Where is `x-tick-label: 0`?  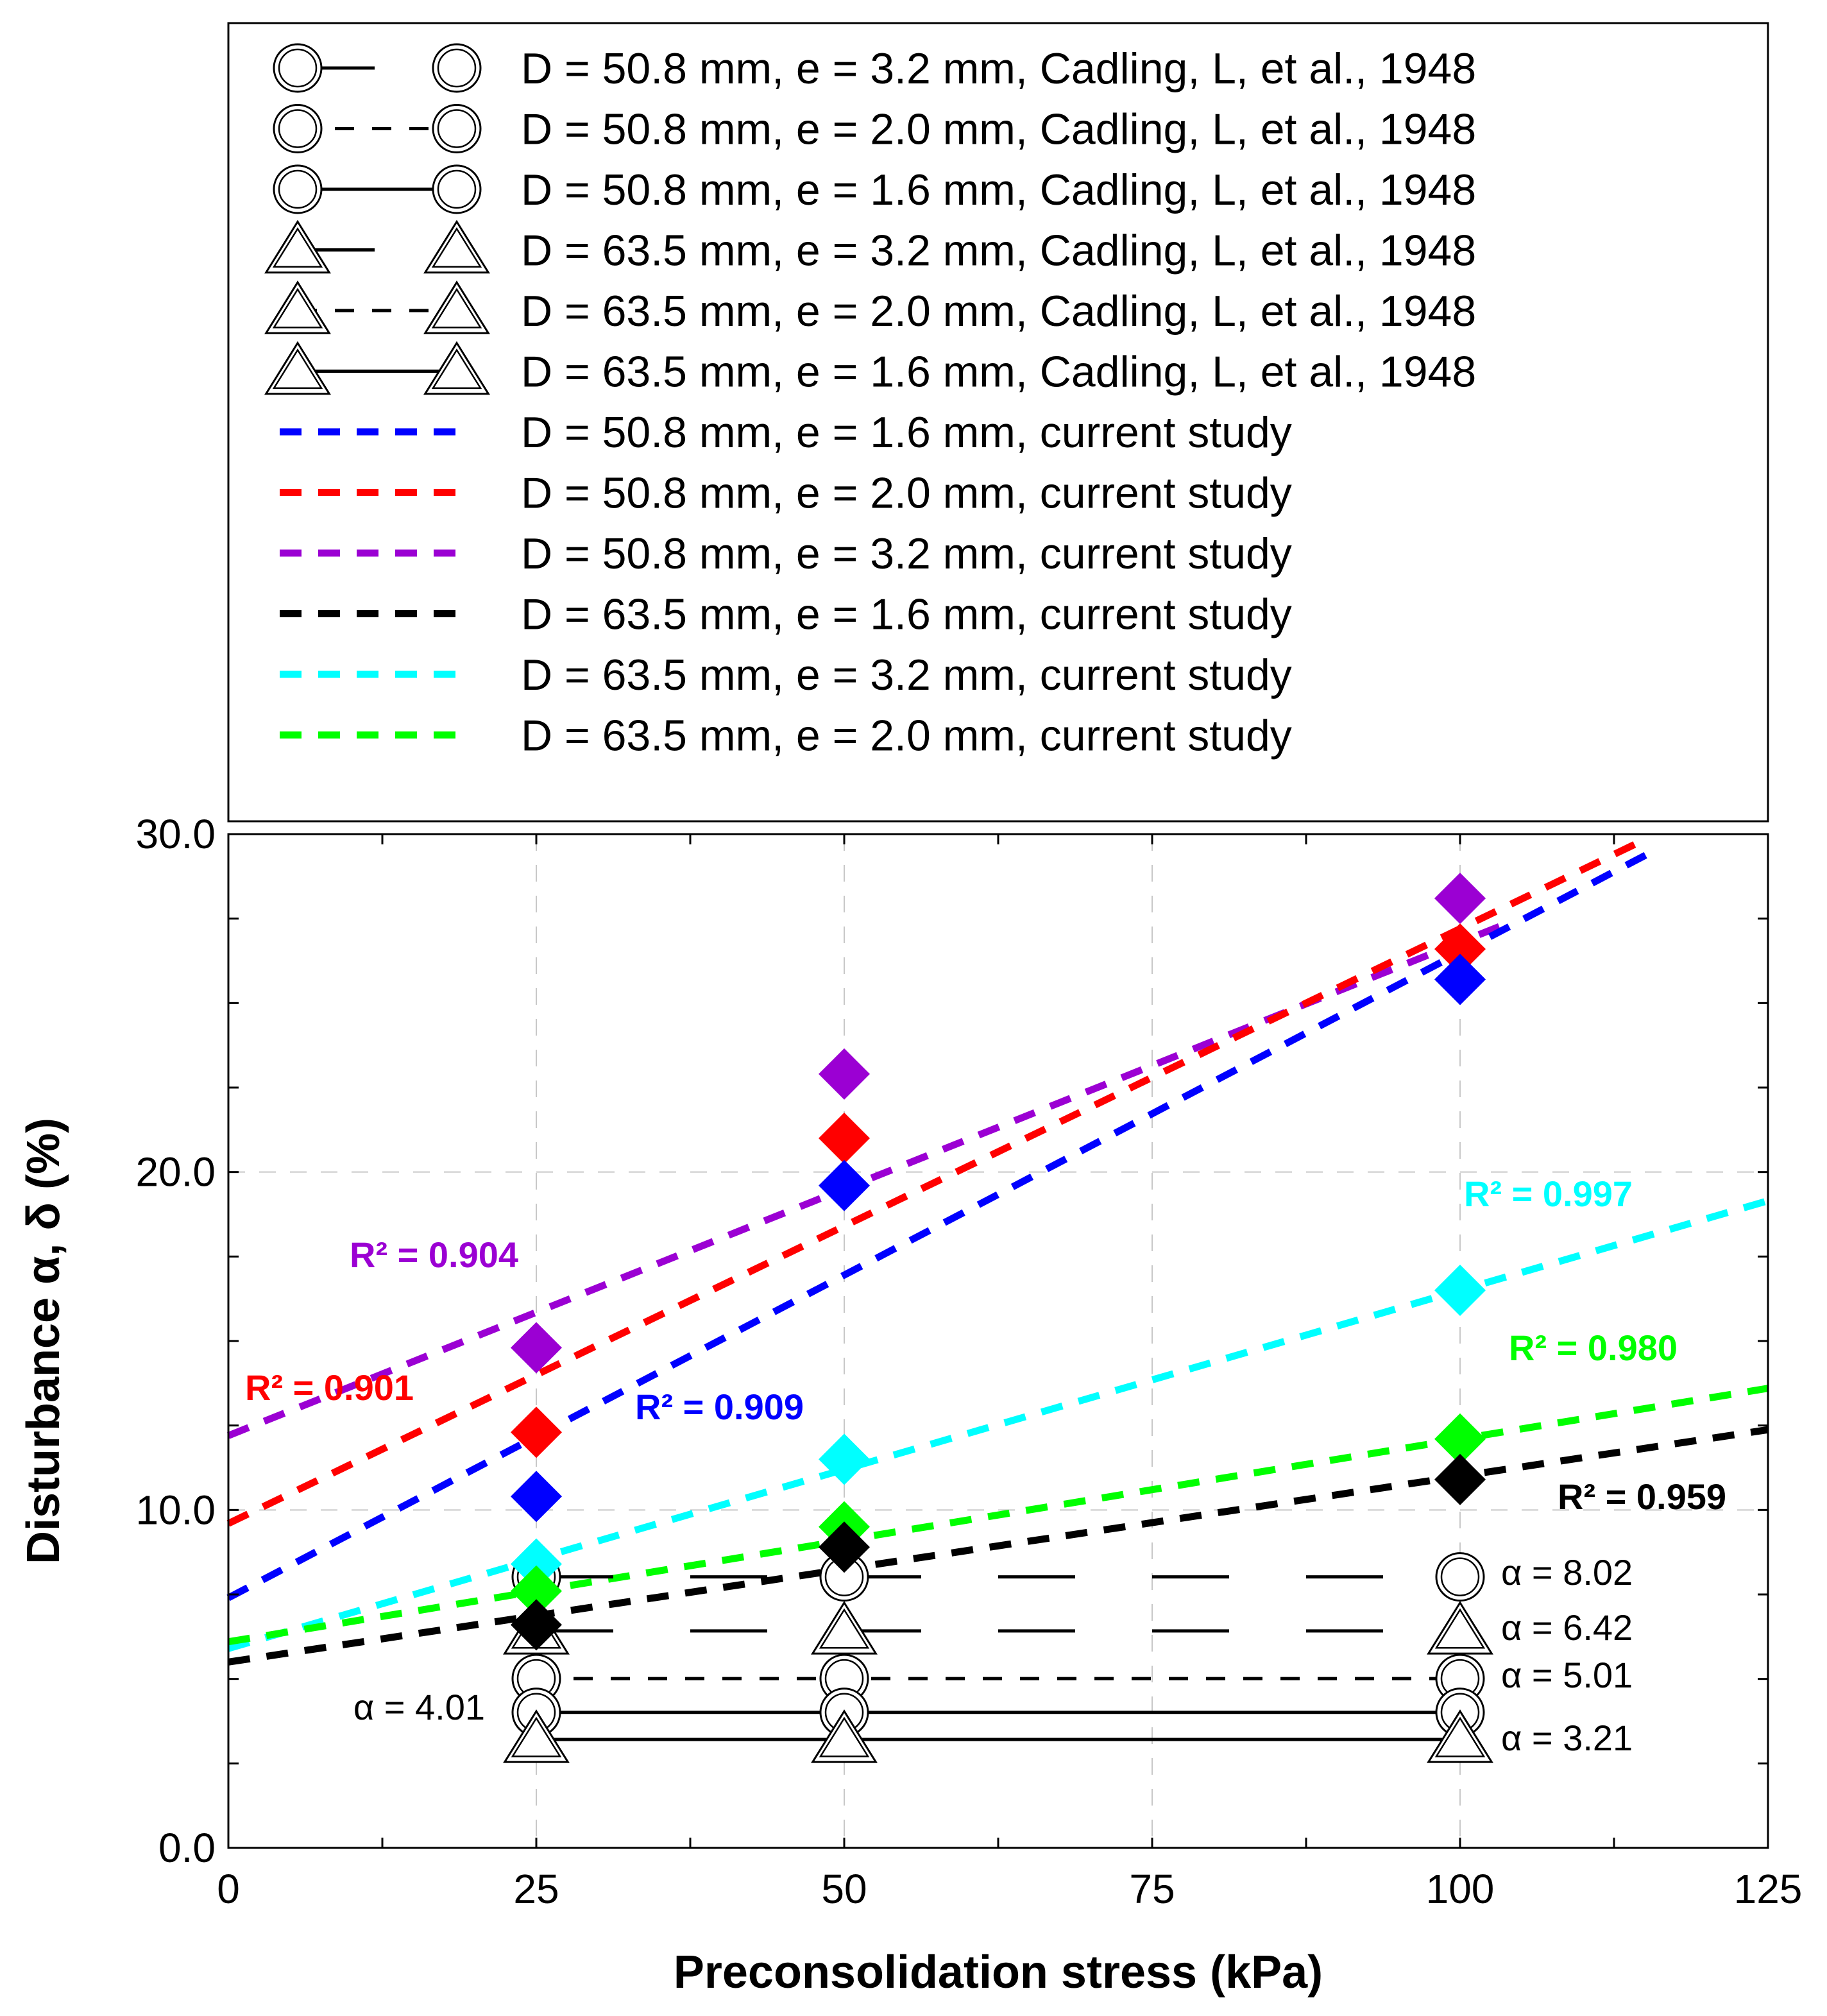 x-tick-label: 0 is located at coordinates (228, 1889).